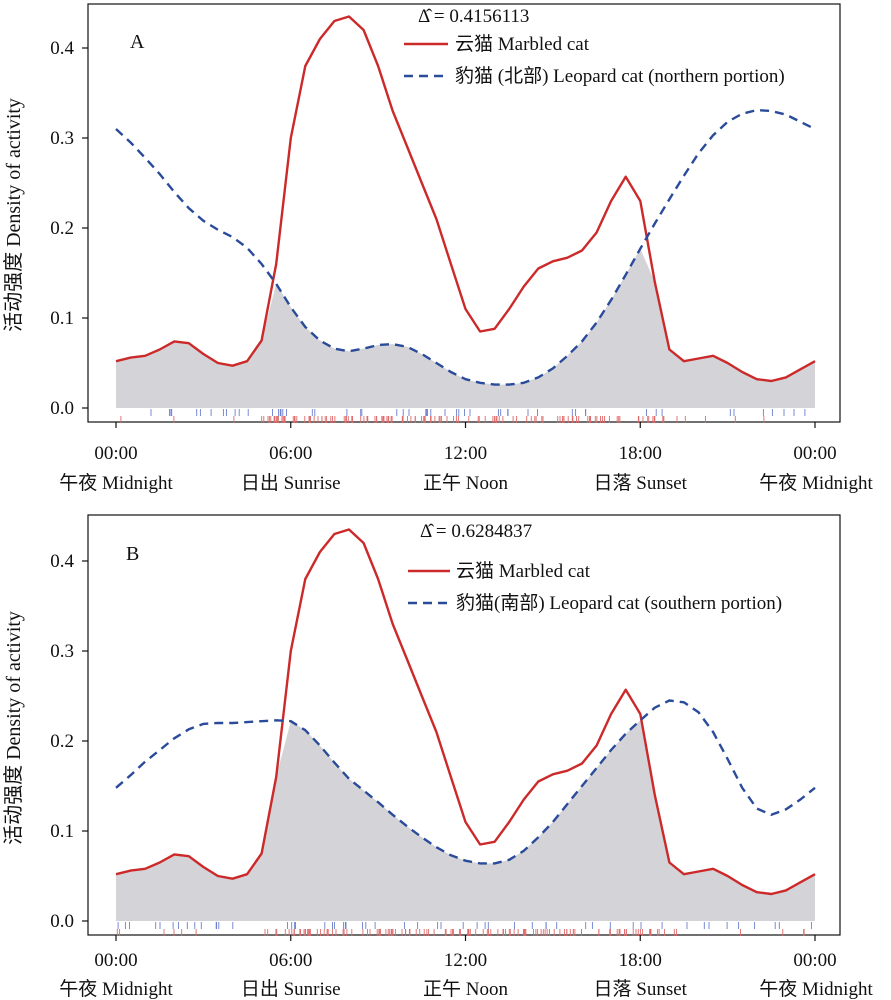 The height and width of the screenshot is (1000, 891). Describe the element at coordinates (137, 42) in the screenshot. I see `panel-label: A` at that location.